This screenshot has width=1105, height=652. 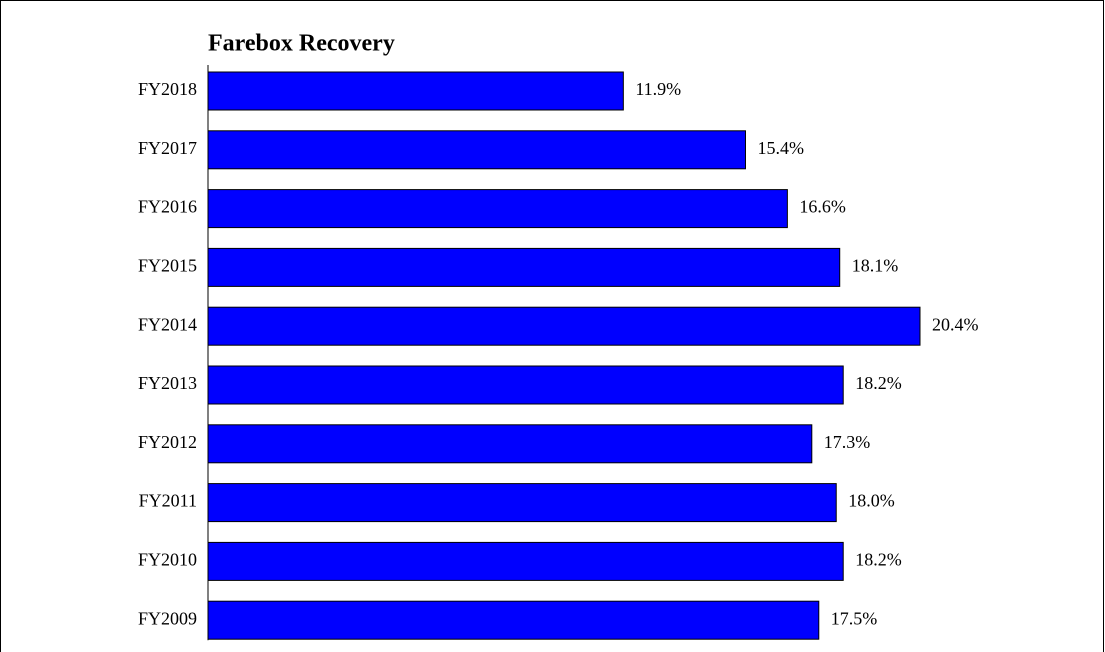 What do you see at coordinates (167, 266) in the screenshot?
I see `y-tick-label: FY2015` at bounding box center [167, 266].